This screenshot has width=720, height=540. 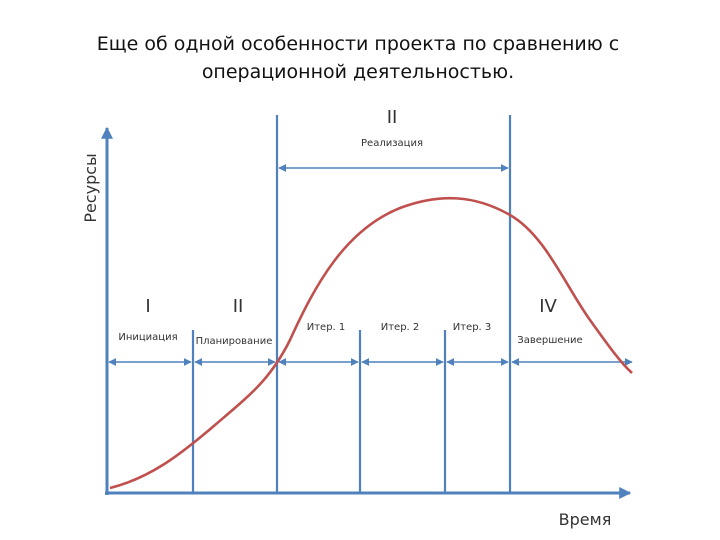 What do you see at coordinates (548, 306) in the screenshot?
I see `phase-numeral: IV` at bounding box center [548, 306].